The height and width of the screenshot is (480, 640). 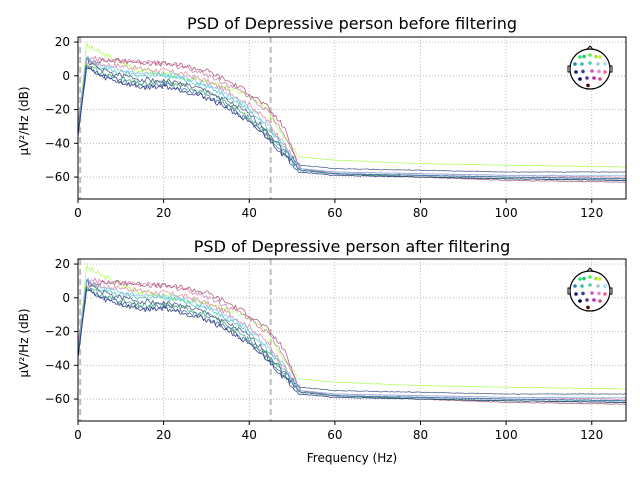 I want to click on chart-title: PSD of Depressive person after filtering, so click(x=352, y=246).